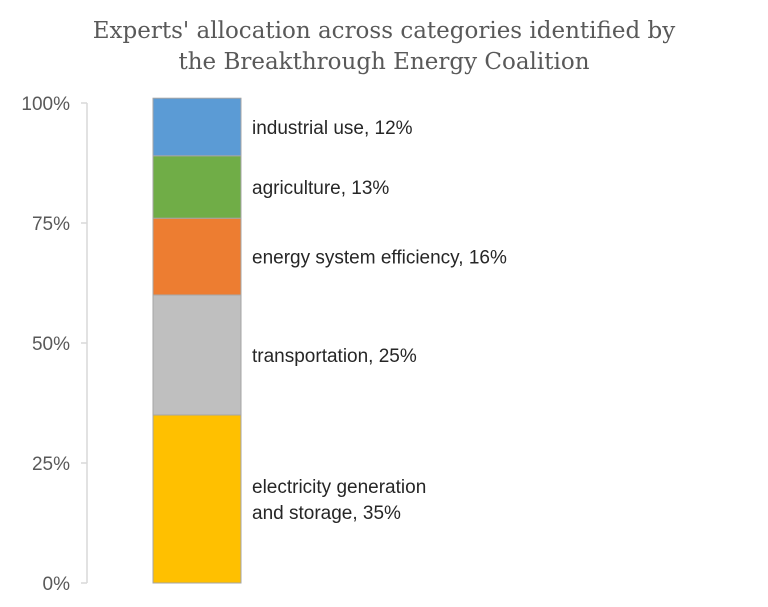  Describe the element at coordinates (51, 344) in the screenshot. I see `y-tick-label: 50%` at that location.